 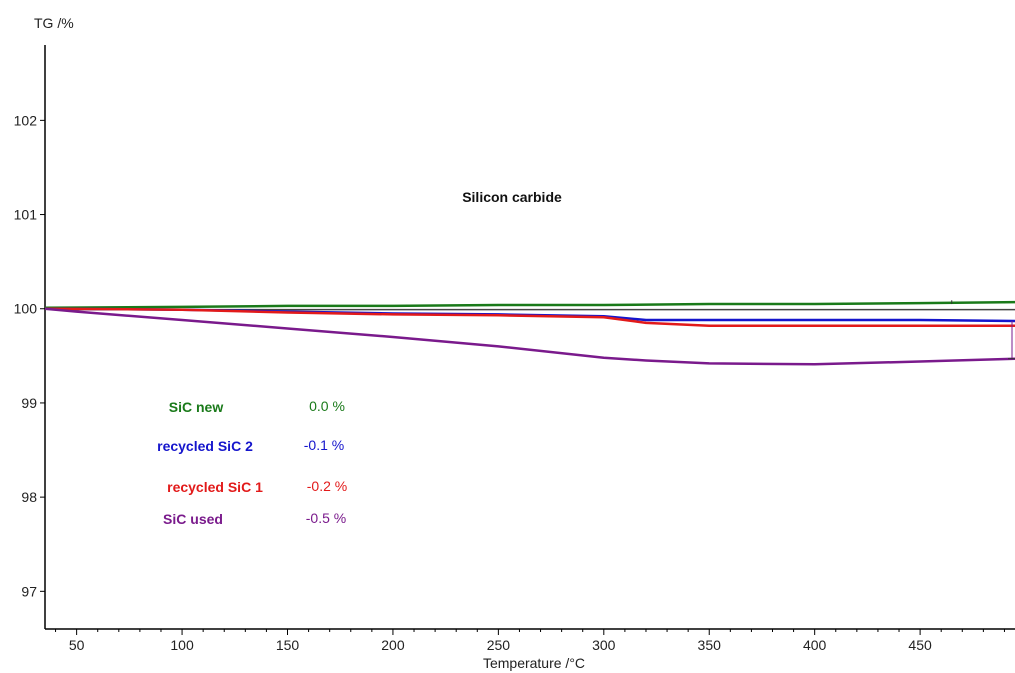 I want to click on x-tick-label: 50, so click(x=77, y=645).